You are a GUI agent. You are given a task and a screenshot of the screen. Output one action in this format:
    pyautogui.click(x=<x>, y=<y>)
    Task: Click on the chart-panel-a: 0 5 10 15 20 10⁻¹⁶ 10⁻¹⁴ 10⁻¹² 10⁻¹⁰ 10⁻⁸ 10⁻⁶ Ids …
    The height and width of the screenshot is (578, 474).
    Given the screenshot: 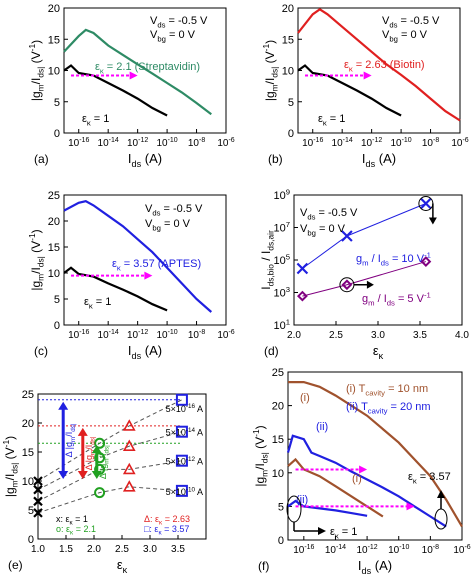 What is the action you would take?
    pyautogui.click(x=131, y=86)
    